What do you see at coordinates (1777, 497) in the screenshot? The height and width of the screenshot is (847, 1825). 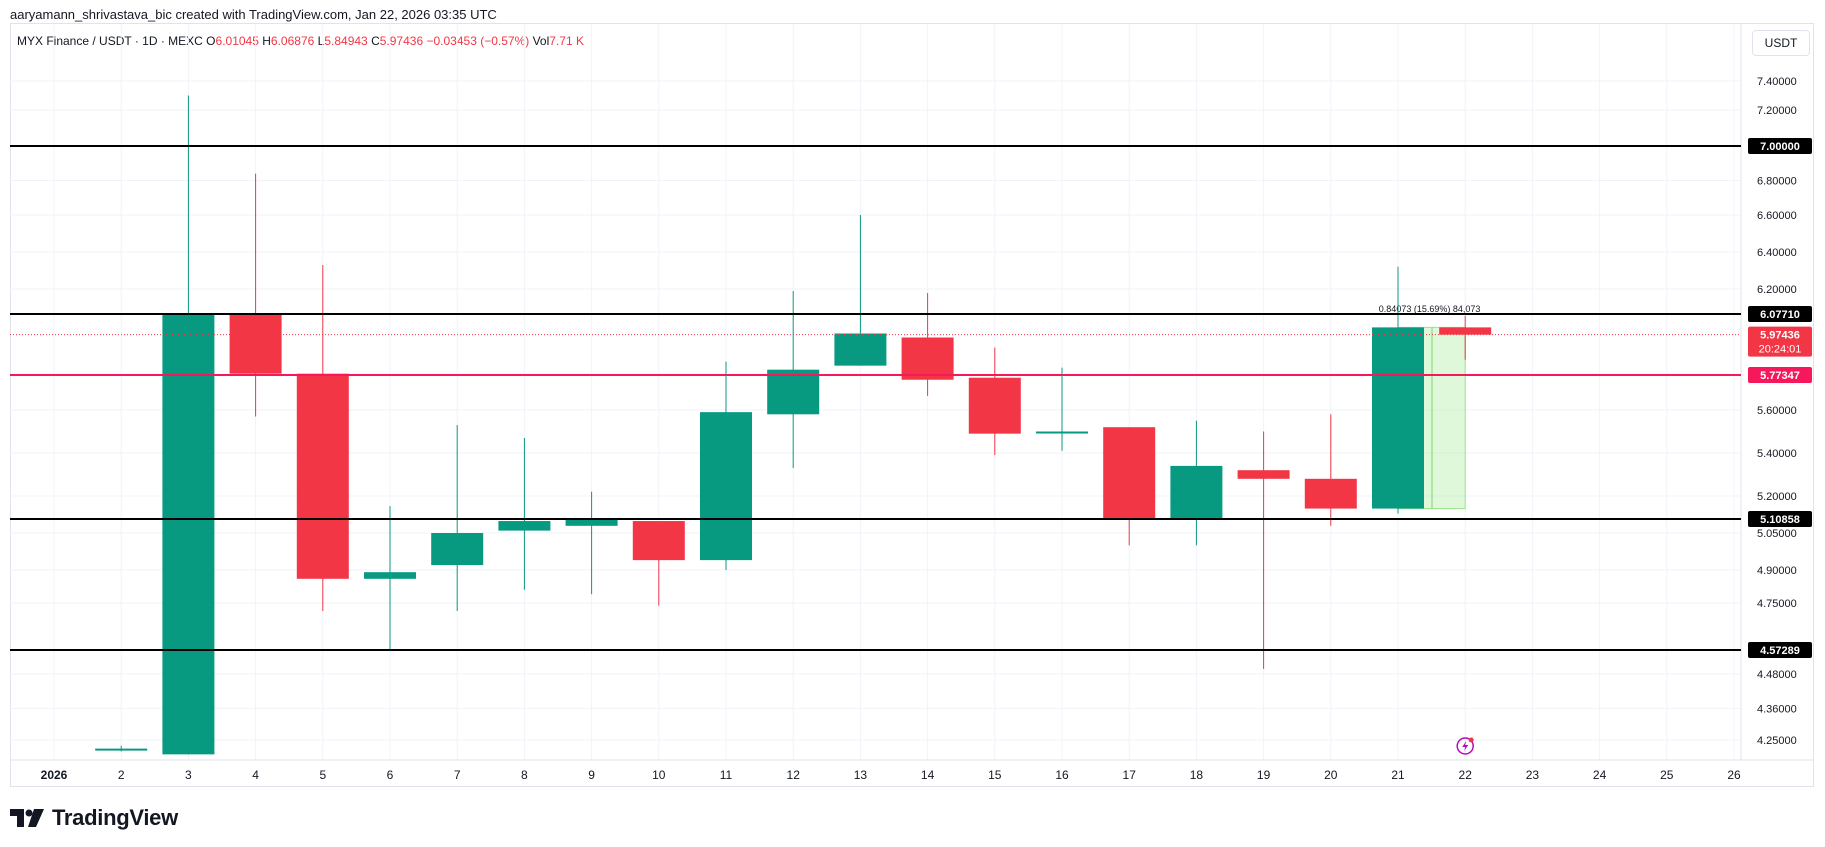 I see `y-tick-label: 5.20000` at bounding box center [1777, 497].